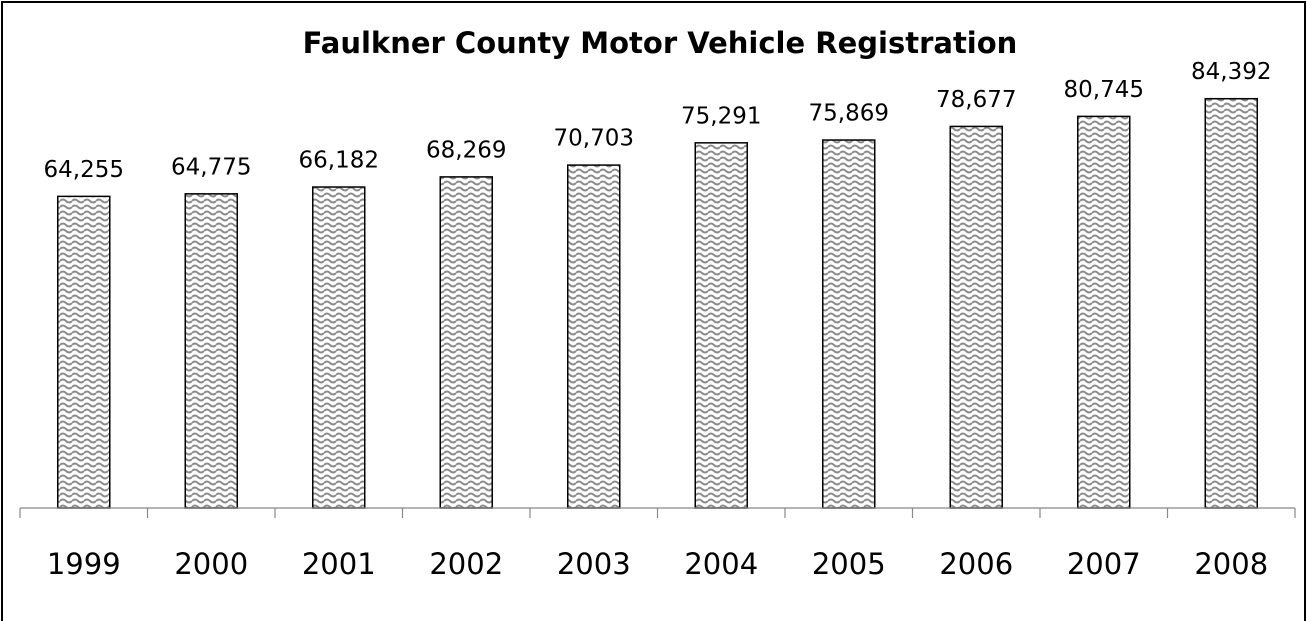 This screenshot has height=621, width=1307. Describe the element at coordinates (1104, 90) in the screenshot. I see `value-label: 80,745` at that location.